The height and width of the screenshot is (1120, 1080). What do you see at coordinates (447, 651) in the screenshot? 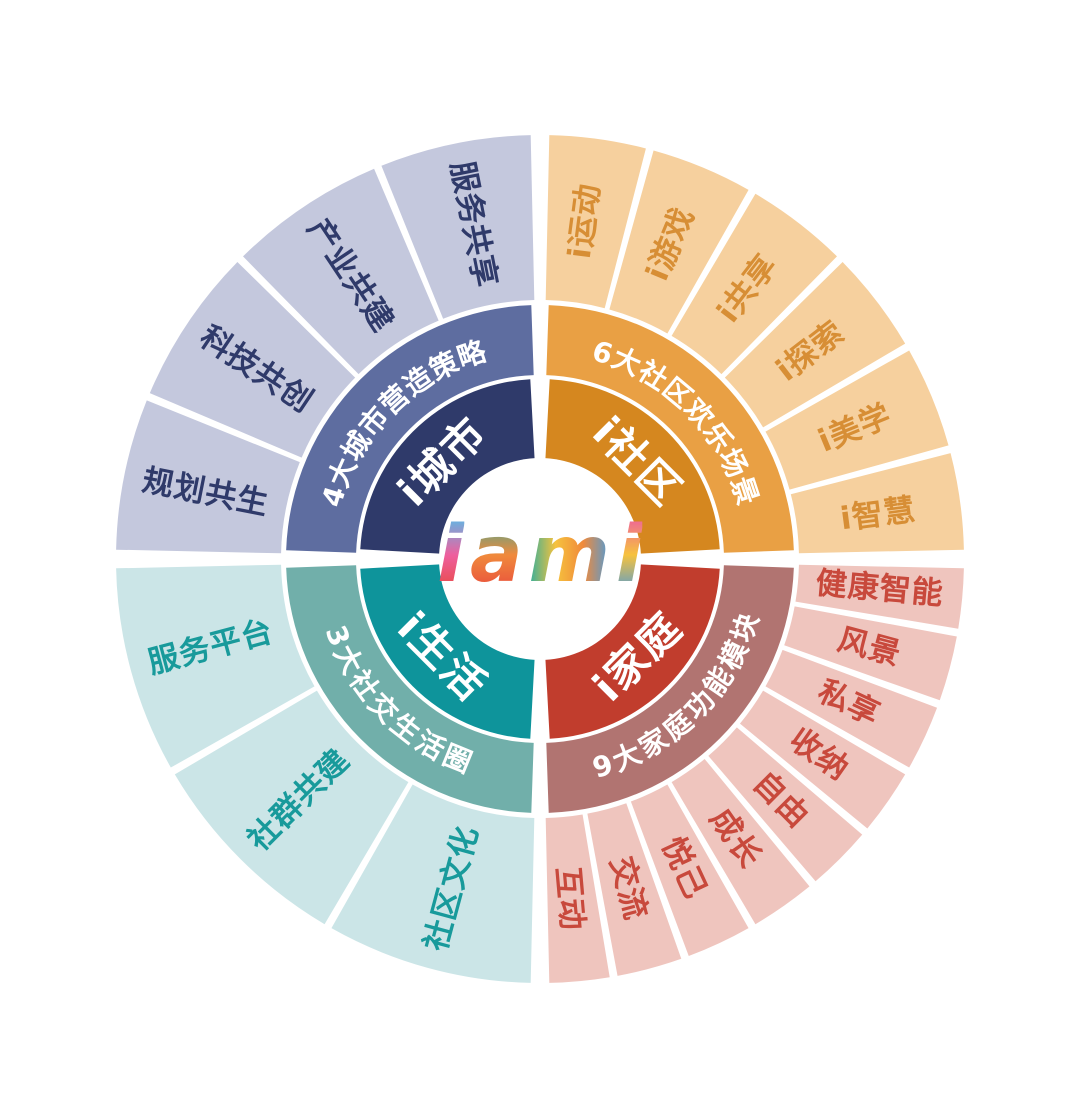
I see `life-inner-sector` at bounding box center [447, 651].